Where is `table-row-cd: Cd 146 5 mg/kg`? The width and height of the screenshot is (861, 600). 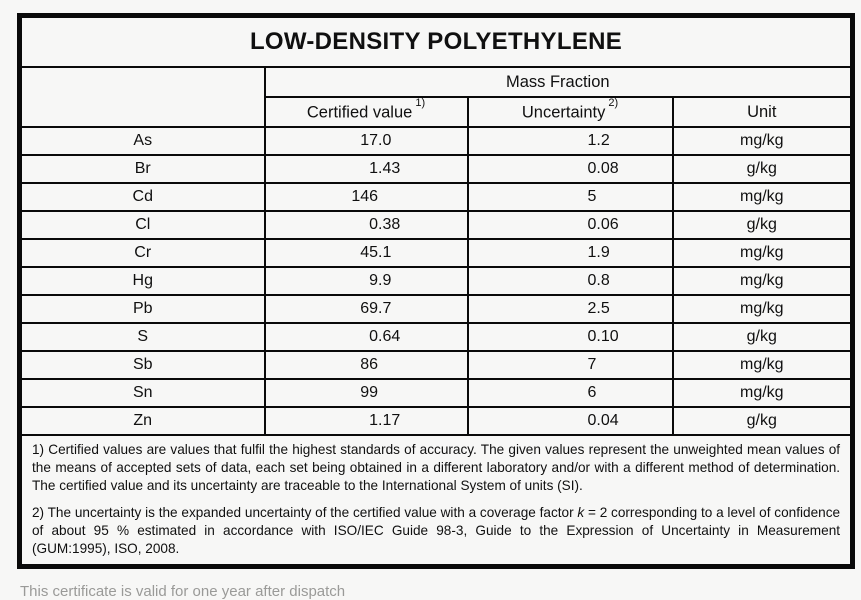
table-row-cd: Cd 146 5 mg/kg is located at coordinates (436, 197).